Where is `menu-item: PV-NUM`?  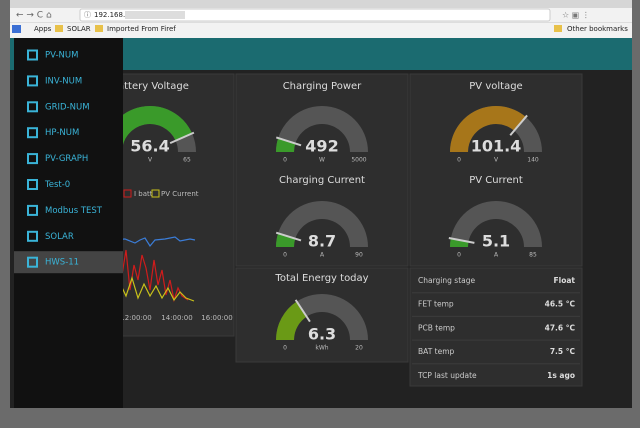
menu-item: PV-NUM is located at coordinates (61, 56).